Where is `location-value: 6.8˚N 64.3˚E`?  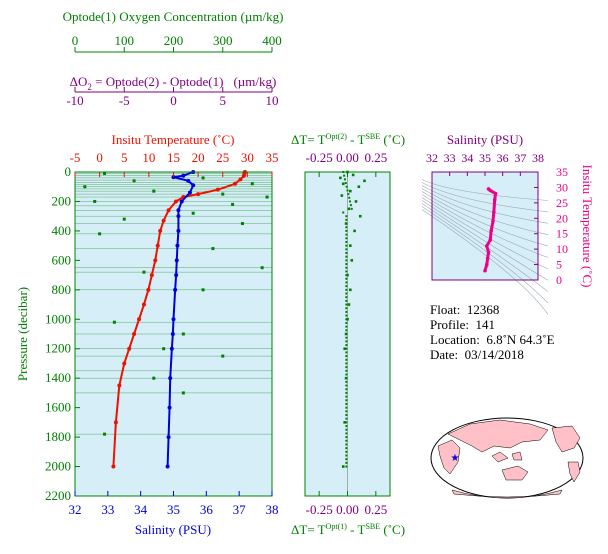
location-value: 6.8˚N 64.3˚E is located at coordinates (520, 339).